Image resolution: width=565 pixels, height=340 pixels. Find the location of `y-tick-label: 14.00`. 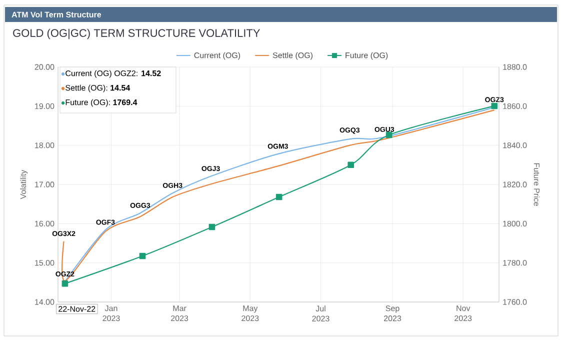

y-tick-label: 14.00 is located at coordinates (44, 302).